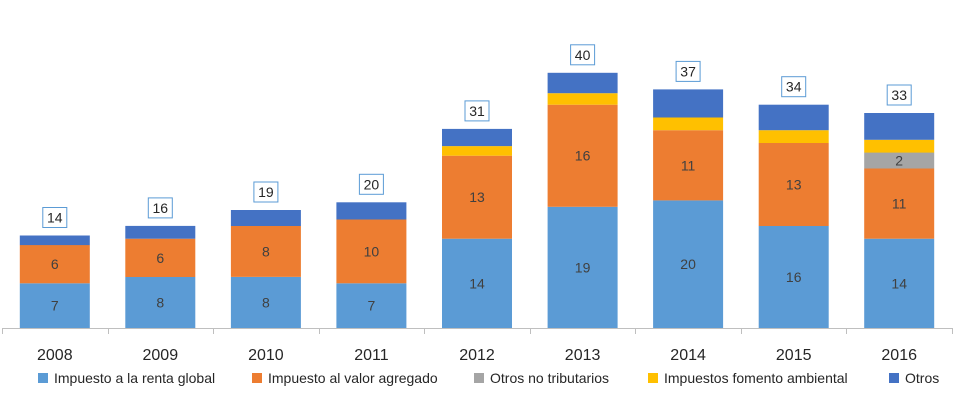 This screenshot has width=979, height=409. I want to click on x-tick-label: 2016, so click(899, 355).